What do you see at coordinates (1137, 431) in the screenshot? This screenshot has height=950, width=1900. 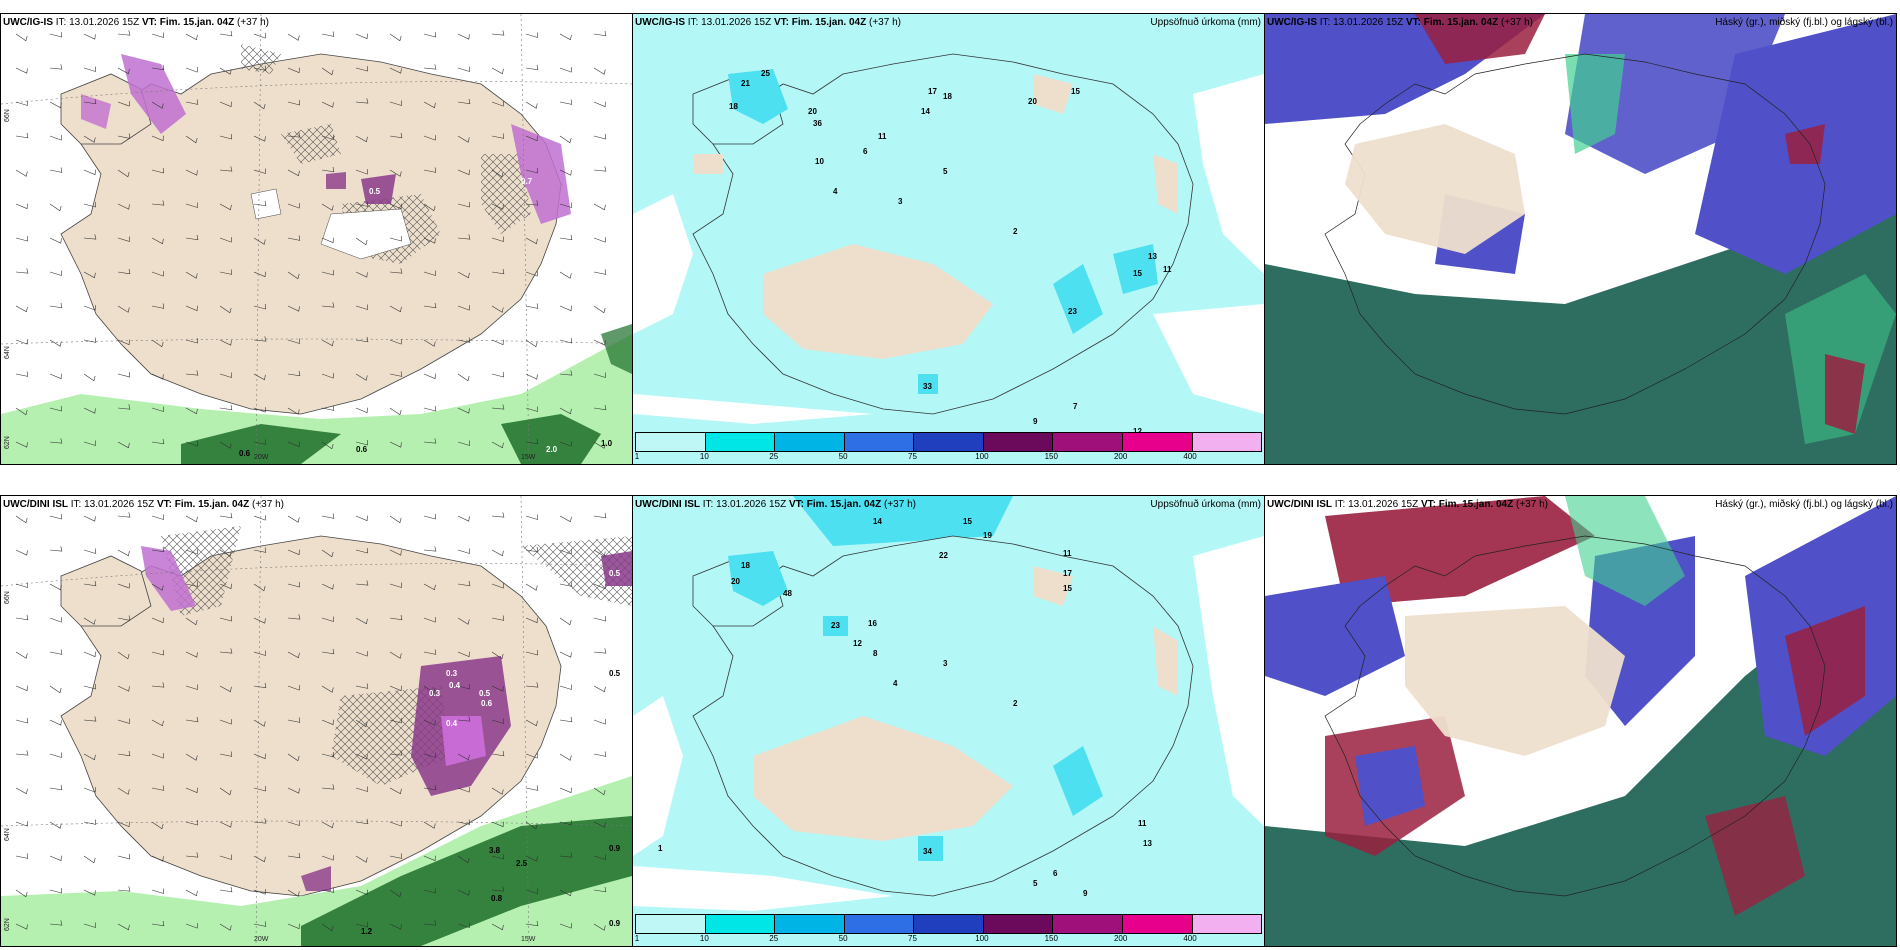 I see `precip-value: 12` at bounding box center [1137, 431].